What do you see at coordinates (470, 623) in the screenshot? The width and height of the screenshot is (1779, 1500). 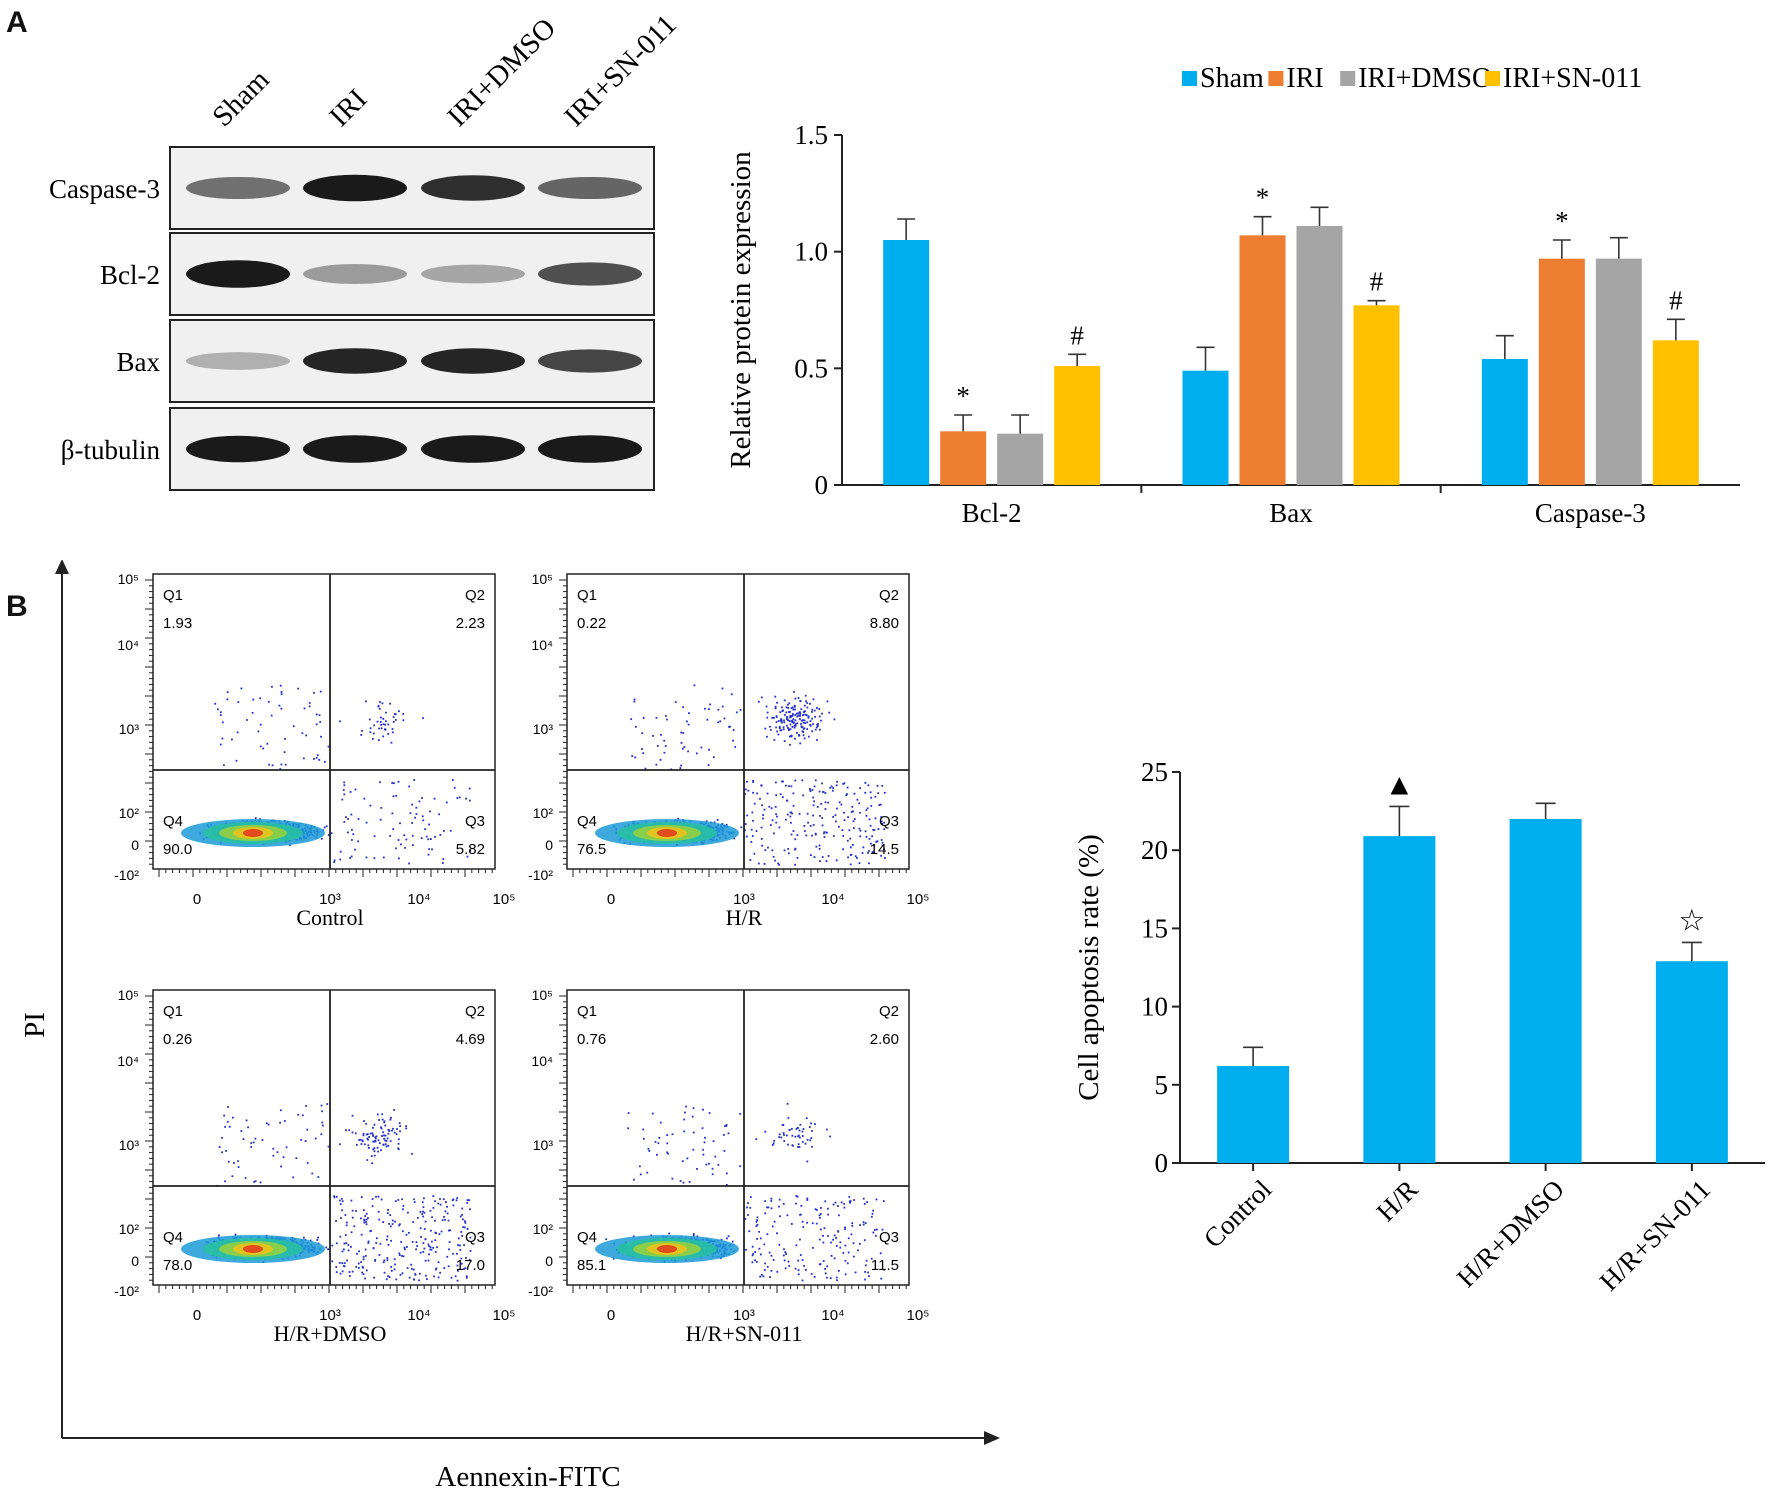 I see `quadrant-value: 2.23` at bounding box center [470, 623].